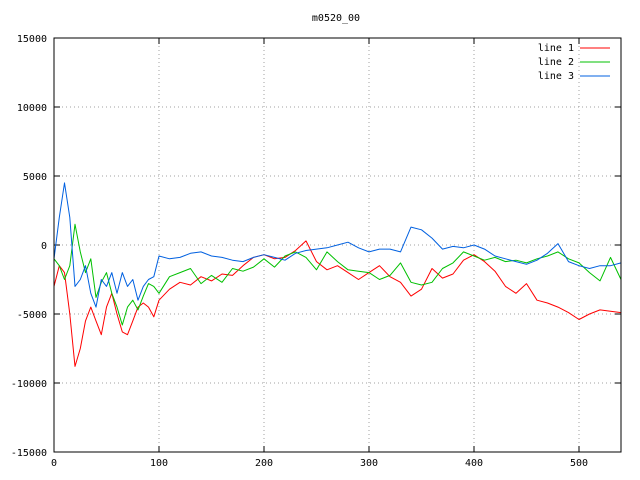 The width and height of the screenshot is (640, 480). What do you see at coordinates (29, 453) in the screenshot?
I see `y-tick-label: -15000` at bounding box center [29, 453].